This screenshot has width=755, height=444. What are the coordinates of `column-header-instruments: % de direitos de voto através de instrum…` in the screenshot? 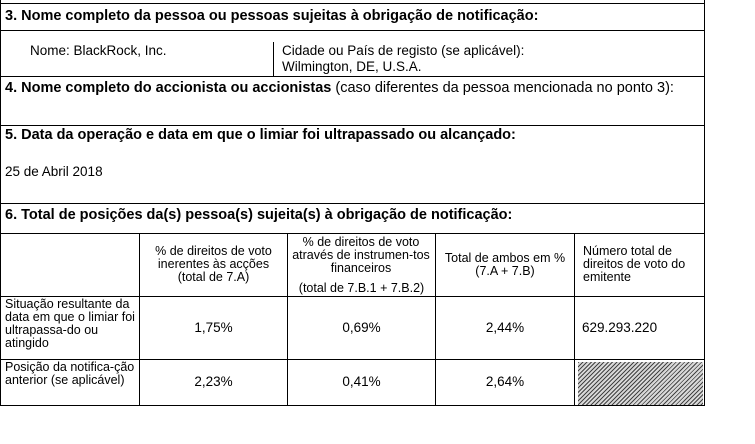 It's located at (361, 255).